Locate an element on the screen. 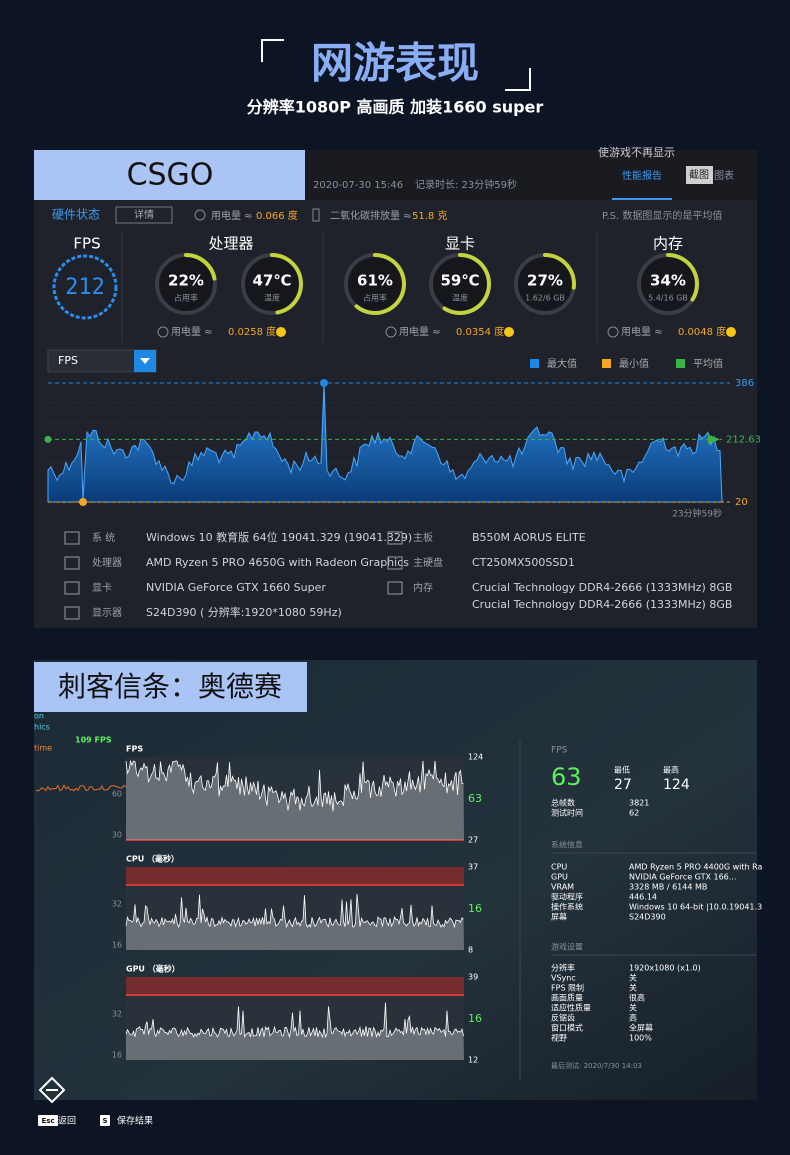 The width and height of the screenshot is (790, 1155). graph-band is located at coordinates (295, 876).